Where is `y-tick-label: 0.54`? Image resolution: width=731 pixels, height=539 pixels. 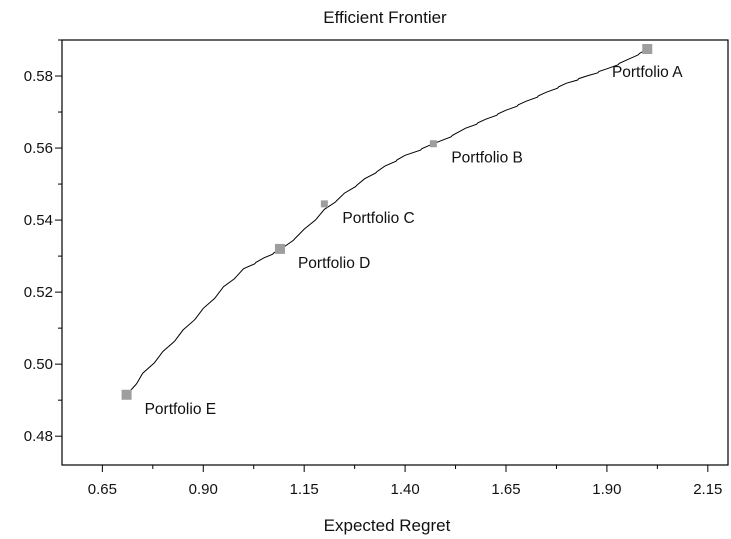 y-tick-label: 0.54 is located at coordinates (38, 220).